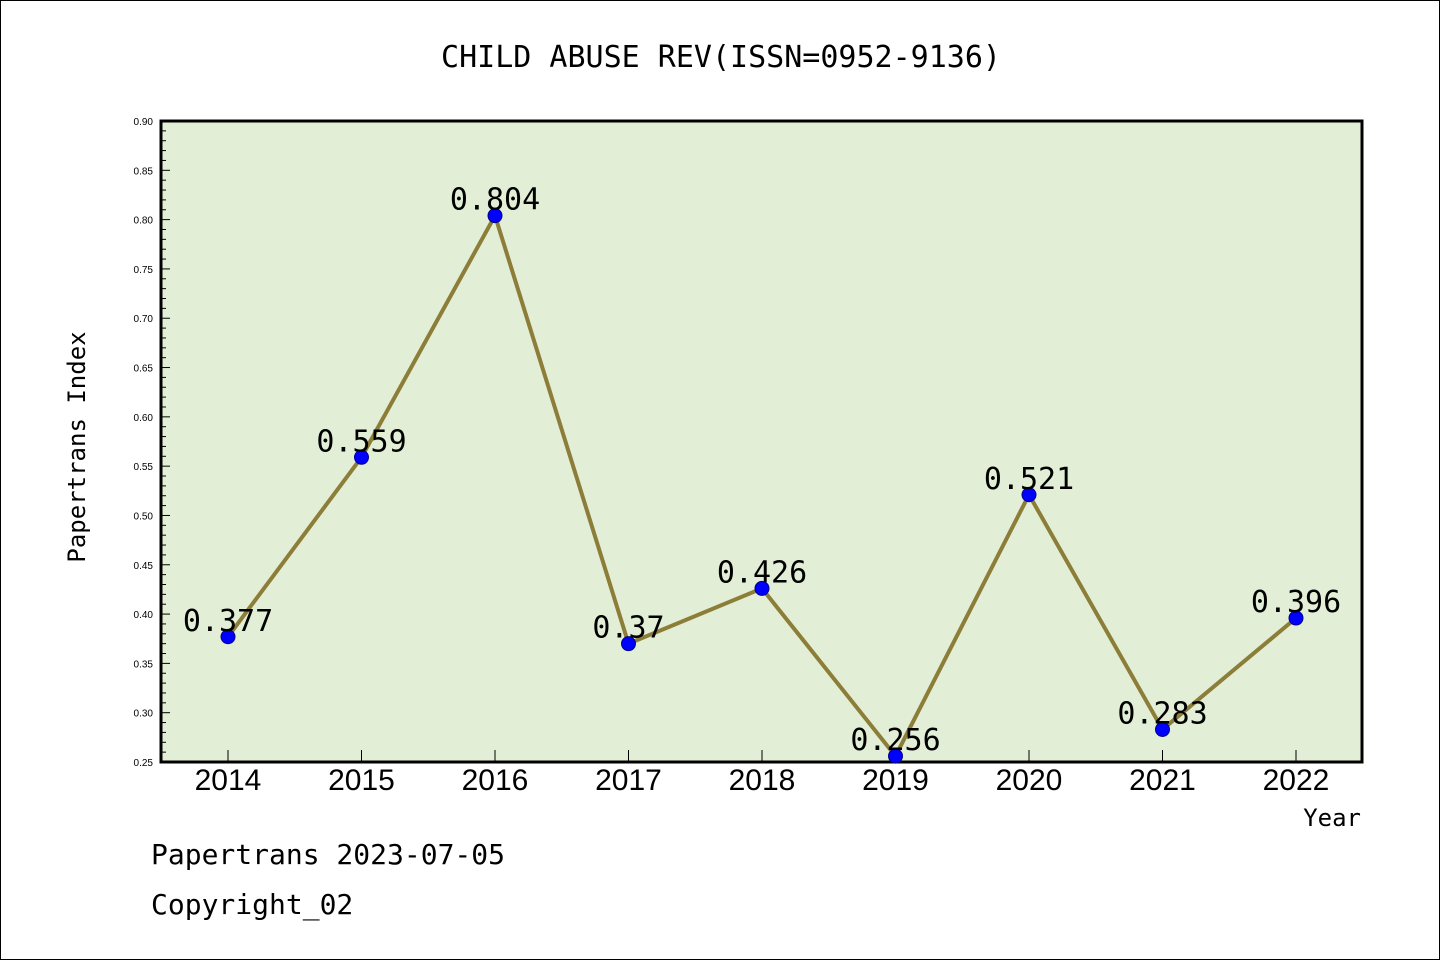 The height and width of the screenshot is (961, 1440). I want to click on x-axis-label: Year, so click(1332, 818).